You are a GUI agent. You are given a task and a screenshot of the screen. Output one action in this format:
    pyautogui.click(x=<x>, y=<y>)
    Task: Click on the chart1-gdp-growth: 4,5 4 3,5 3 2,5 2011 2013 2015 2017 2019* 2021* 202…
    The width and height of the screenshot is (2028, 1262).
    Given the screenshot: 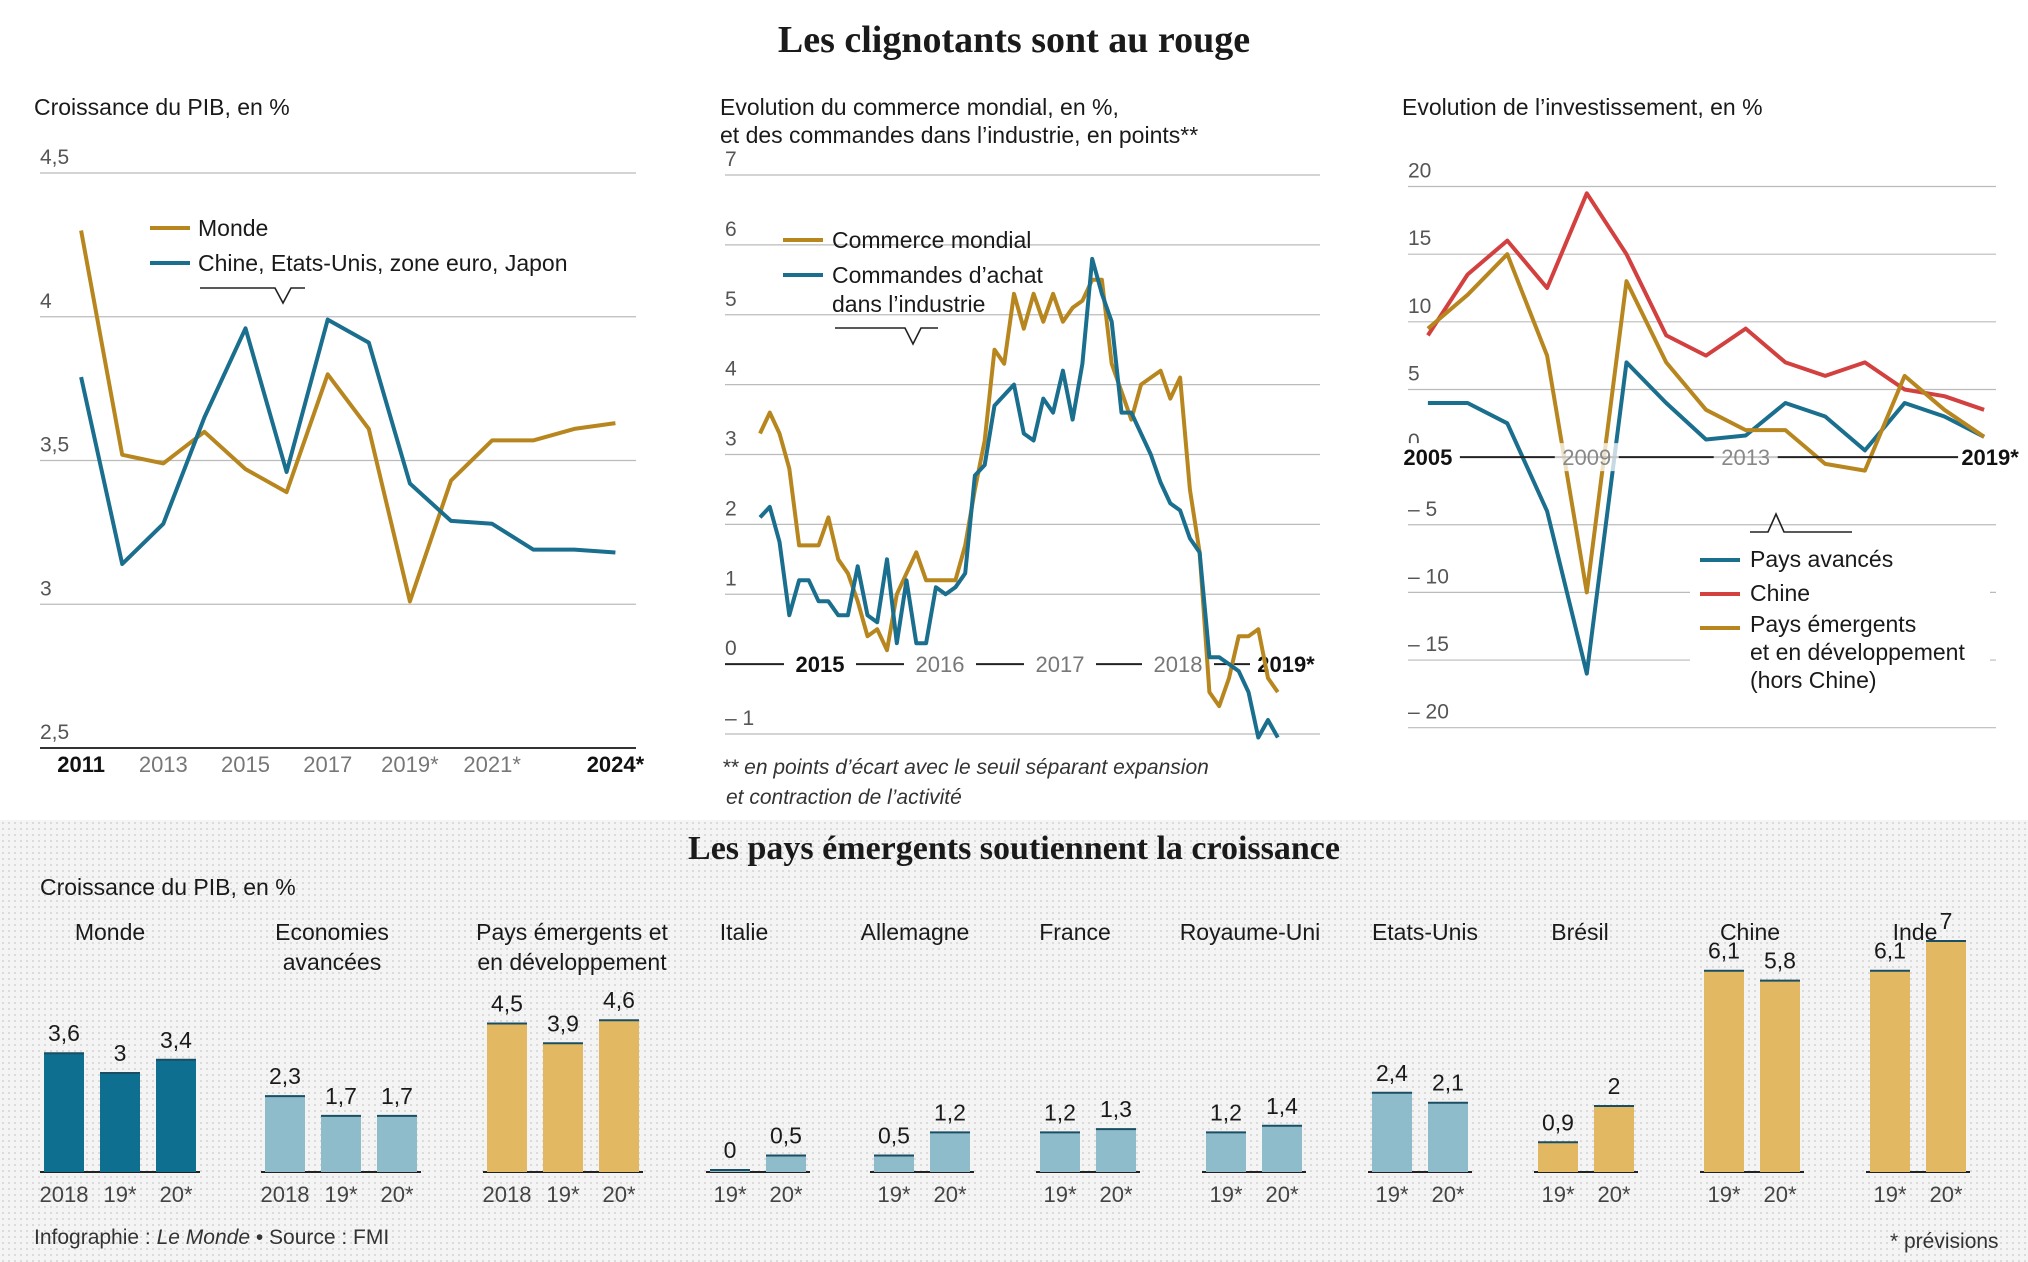 What is the action you would take?
    pyautogui.click(x=342, y=461)
    